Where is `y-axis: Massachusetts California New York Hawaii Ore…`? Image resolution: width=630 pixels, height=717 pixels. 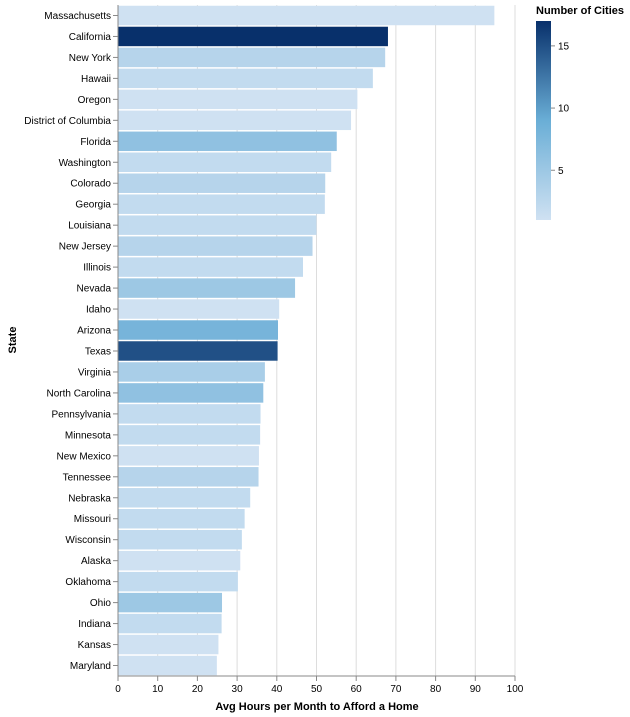 y-axis: Massachusetts California New York Hawaii Ore… is located at coordinates (71, 340).